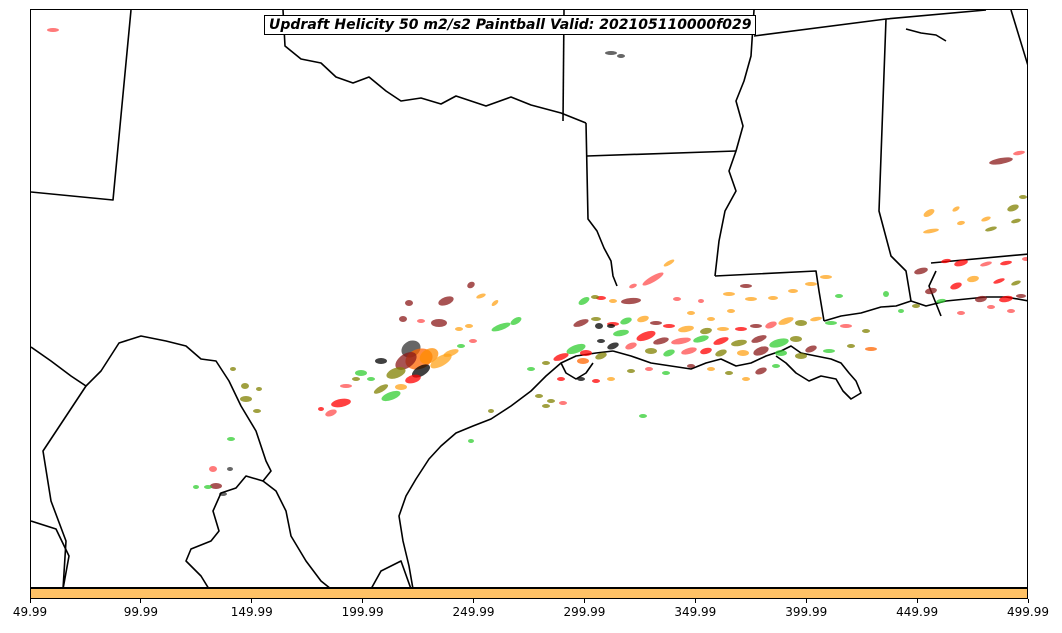  I want to click on colorbar-tick-label: 399.99, so click(806, 612).